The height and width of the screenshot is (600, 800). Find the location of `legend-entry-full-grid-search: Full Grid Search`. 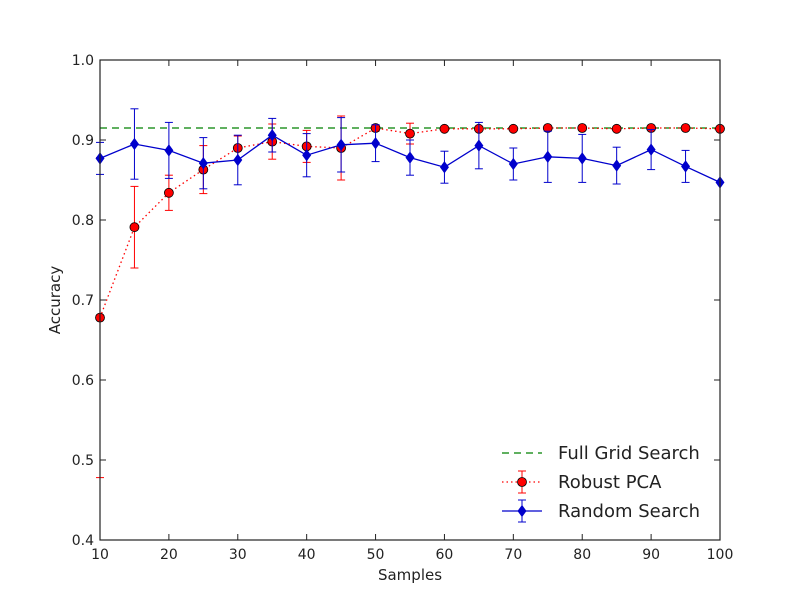

legend-entry-full-grid-search: Full Grid Search is located at coordinates (601, 453).